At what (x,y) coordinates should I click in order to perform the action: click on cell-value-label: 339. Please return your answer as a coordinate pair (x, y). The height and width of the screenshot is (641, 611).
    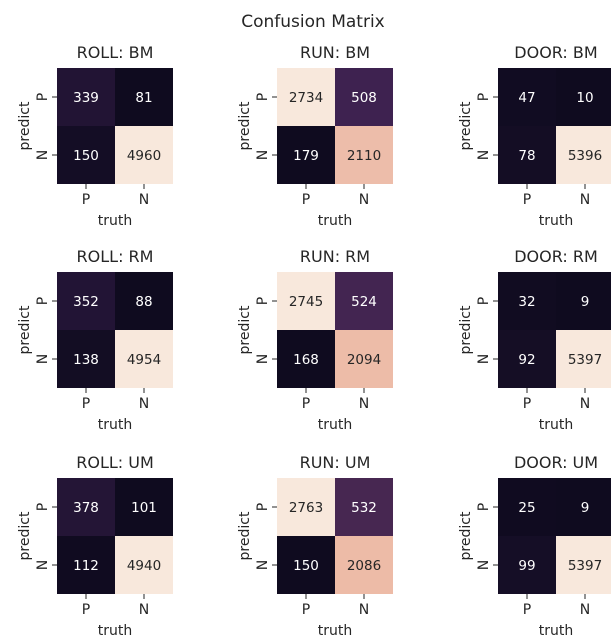
    Looking at the image, I should click on (86, 98).